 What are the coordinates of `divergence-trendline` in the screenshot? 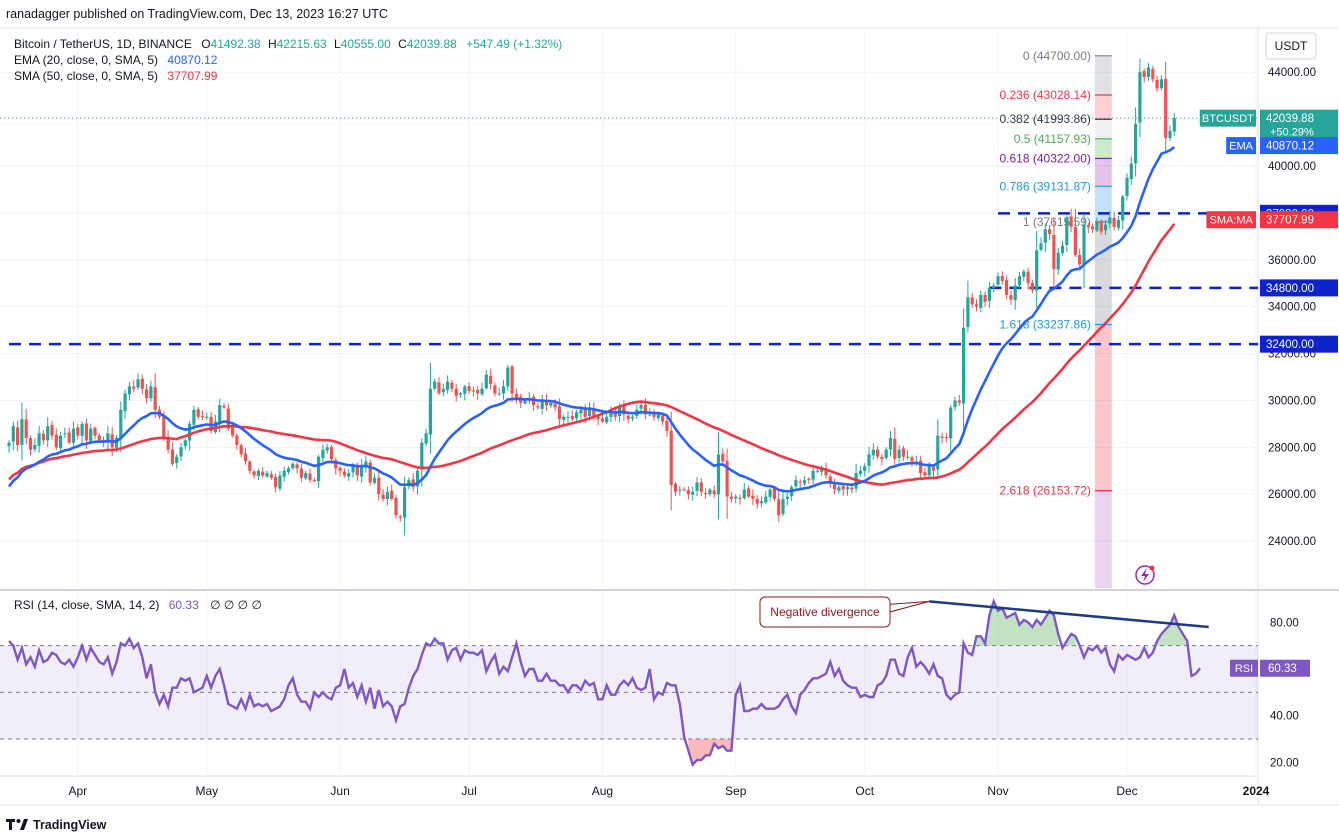 It's located at (1069, 614).